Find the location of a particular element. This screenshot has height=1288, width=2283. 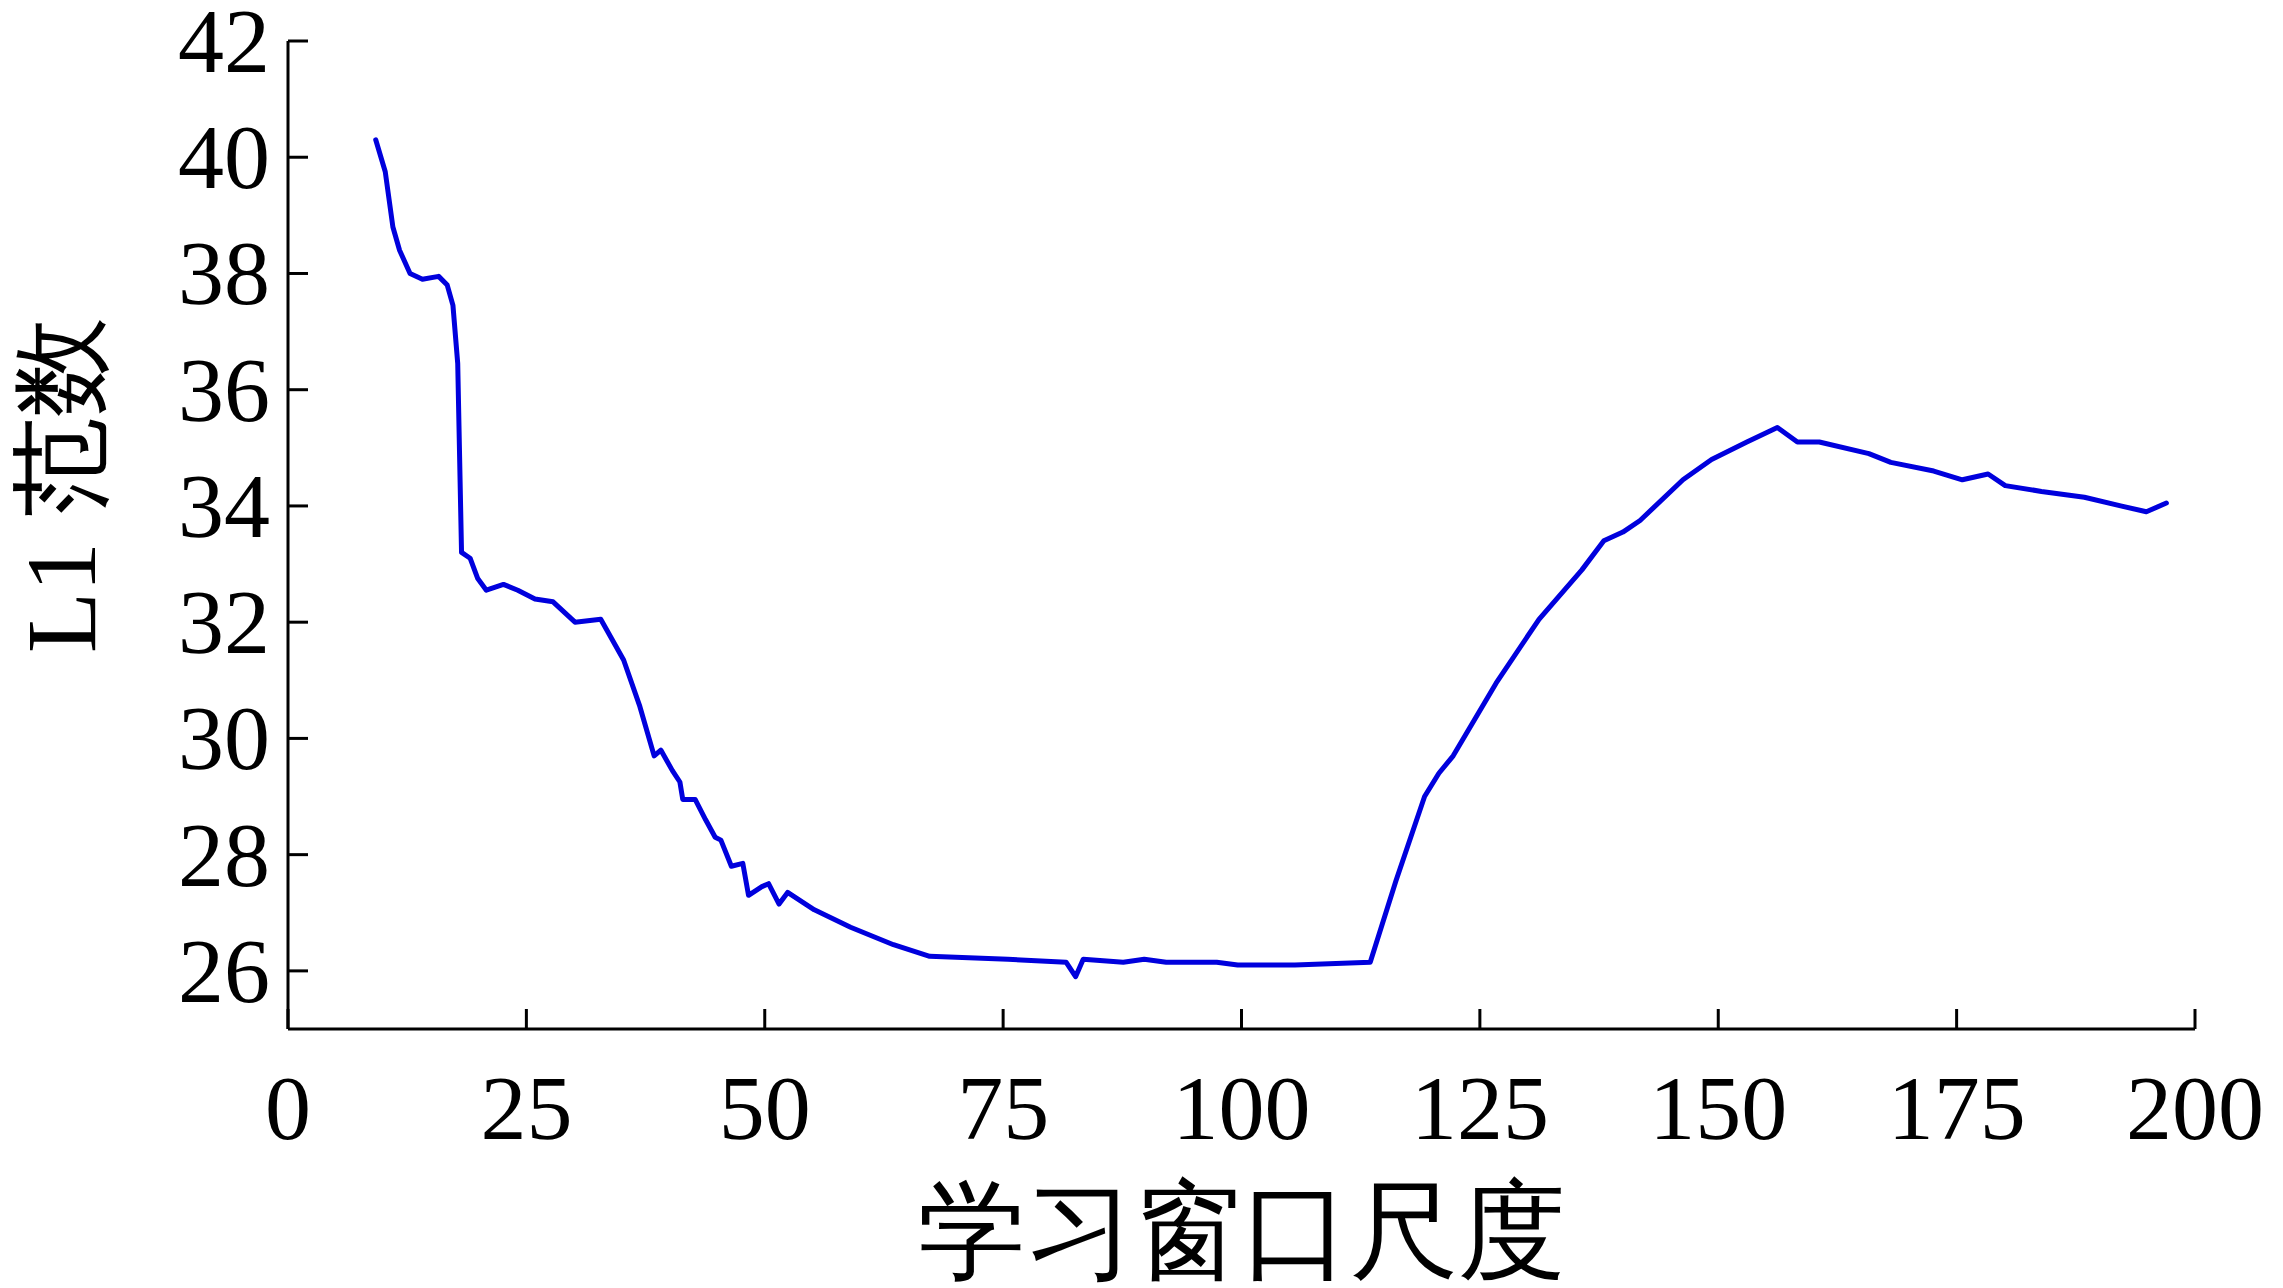

y-tick-label: 26 is located at coordinates (224, 970).